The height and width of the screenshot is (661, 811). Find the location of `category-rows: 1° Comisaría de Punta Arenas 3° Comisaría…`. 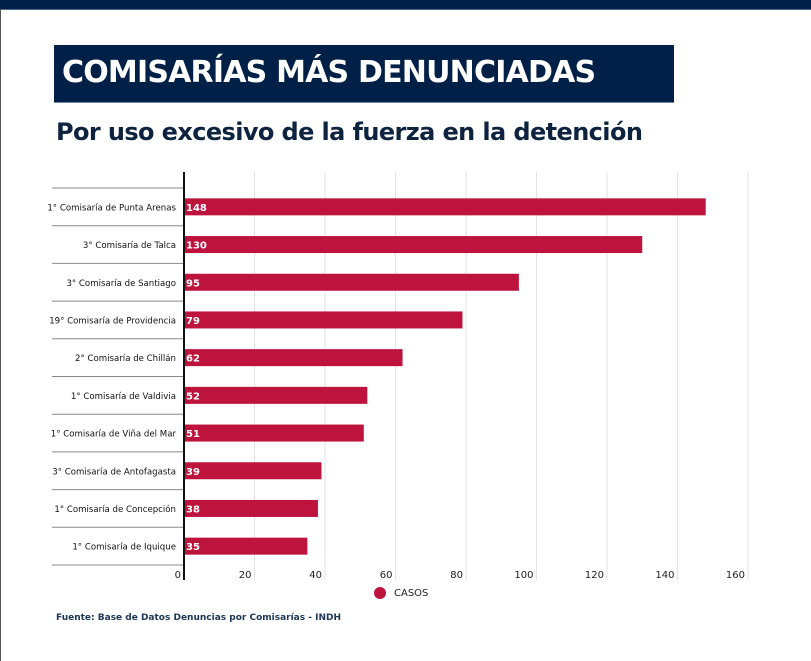

category-rows: 1° Comisaría de Punta Arenas 3° Comisaría… is located at coordinates (115, 376).